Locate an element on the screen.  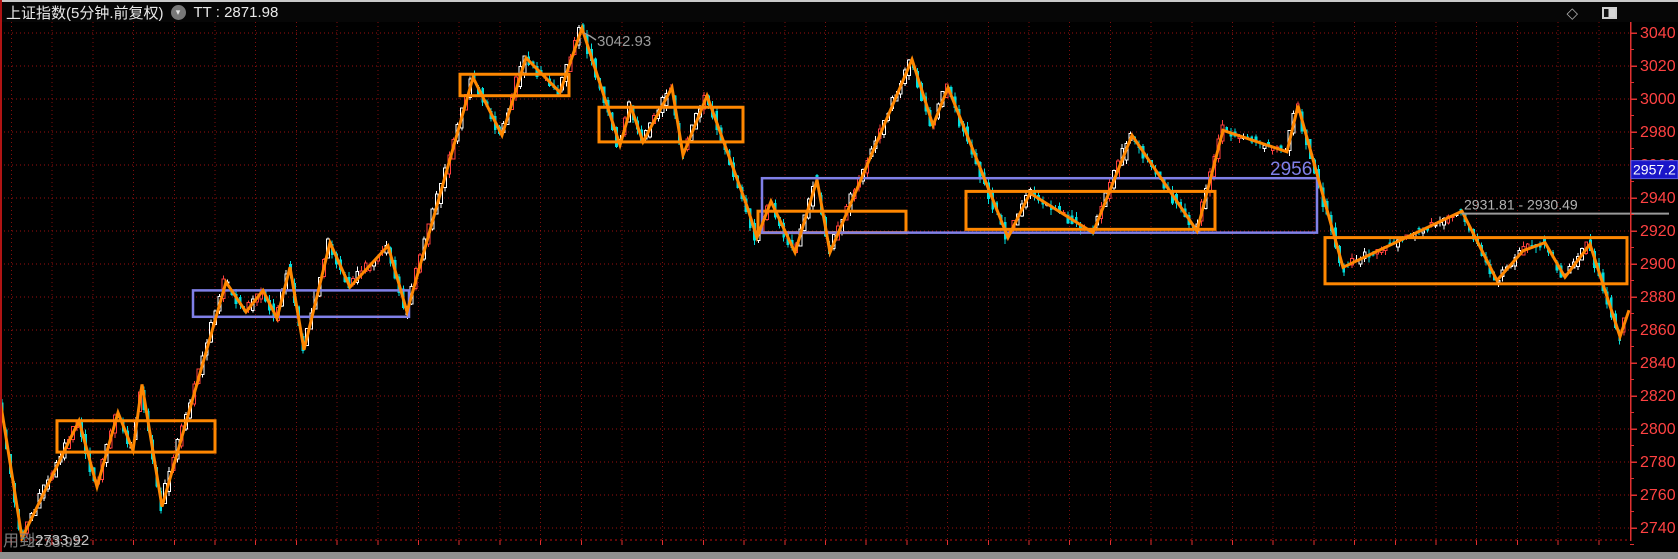
axis-tick-label: 2920 is located at coordinates (1658, 231).